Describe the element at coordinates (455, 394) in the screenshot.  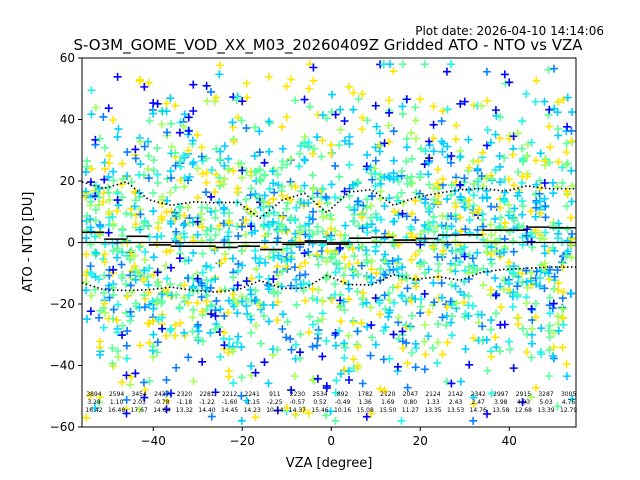
I see `bin-count-label: 2142` at that location.